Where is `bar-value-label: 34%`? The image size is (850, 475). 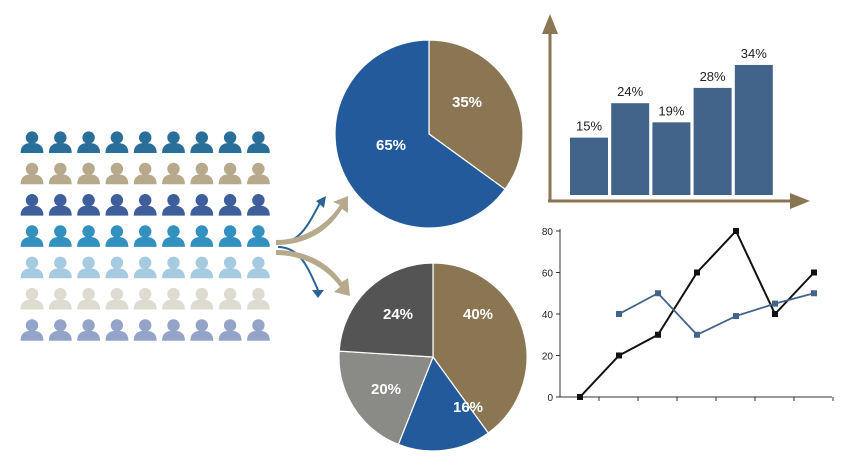 bar-value-label: 34% is located at coordinates (754, 53).